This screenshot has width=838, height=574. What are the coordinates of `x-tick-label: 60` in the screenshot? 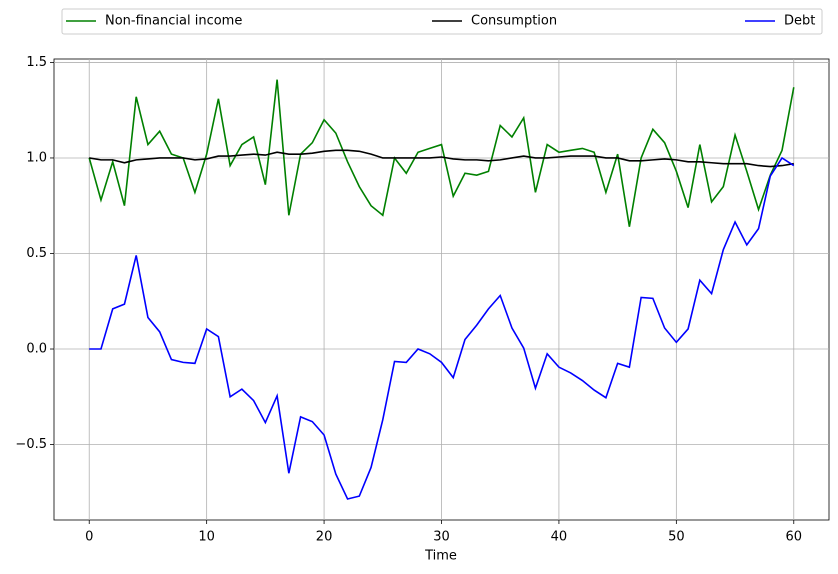 It's located at (793, 537).